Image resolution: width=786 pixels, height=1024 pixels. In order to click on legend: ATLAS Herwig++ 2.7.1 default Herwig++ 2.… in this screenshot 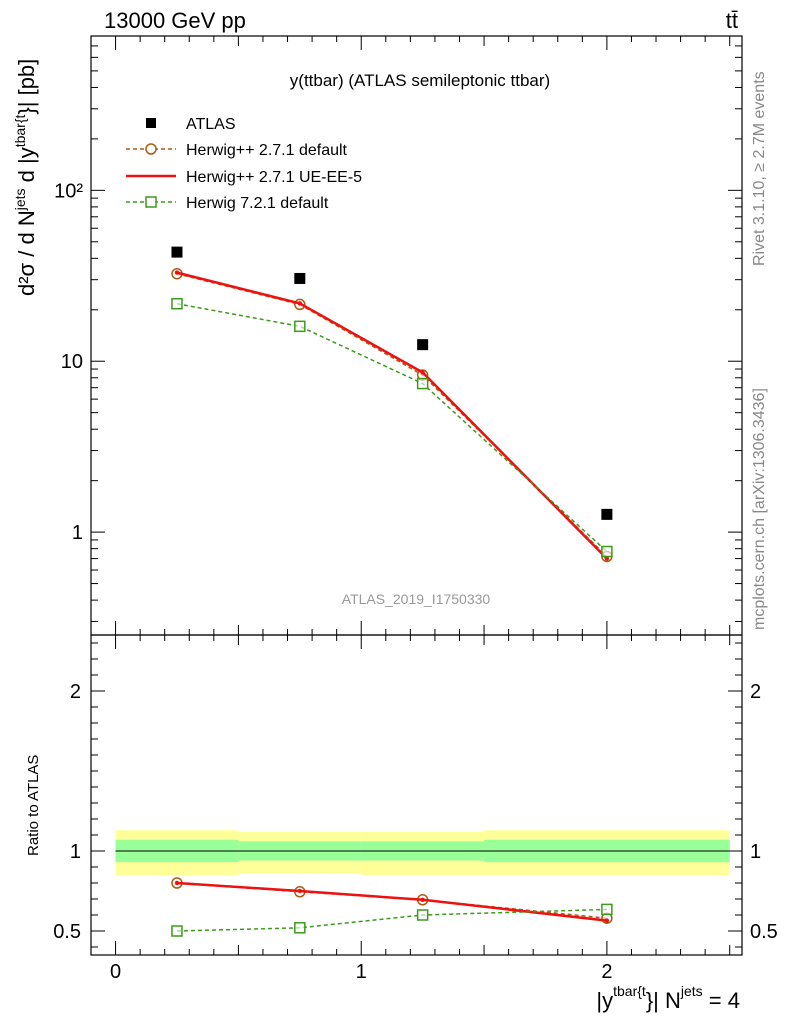, I will do `click(244, 164)`.